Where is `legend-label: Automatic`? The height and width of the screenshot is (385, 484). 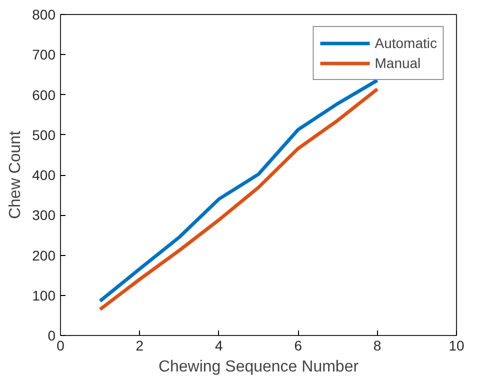
legend-label: Automatic is located at coordinates (405, 43).